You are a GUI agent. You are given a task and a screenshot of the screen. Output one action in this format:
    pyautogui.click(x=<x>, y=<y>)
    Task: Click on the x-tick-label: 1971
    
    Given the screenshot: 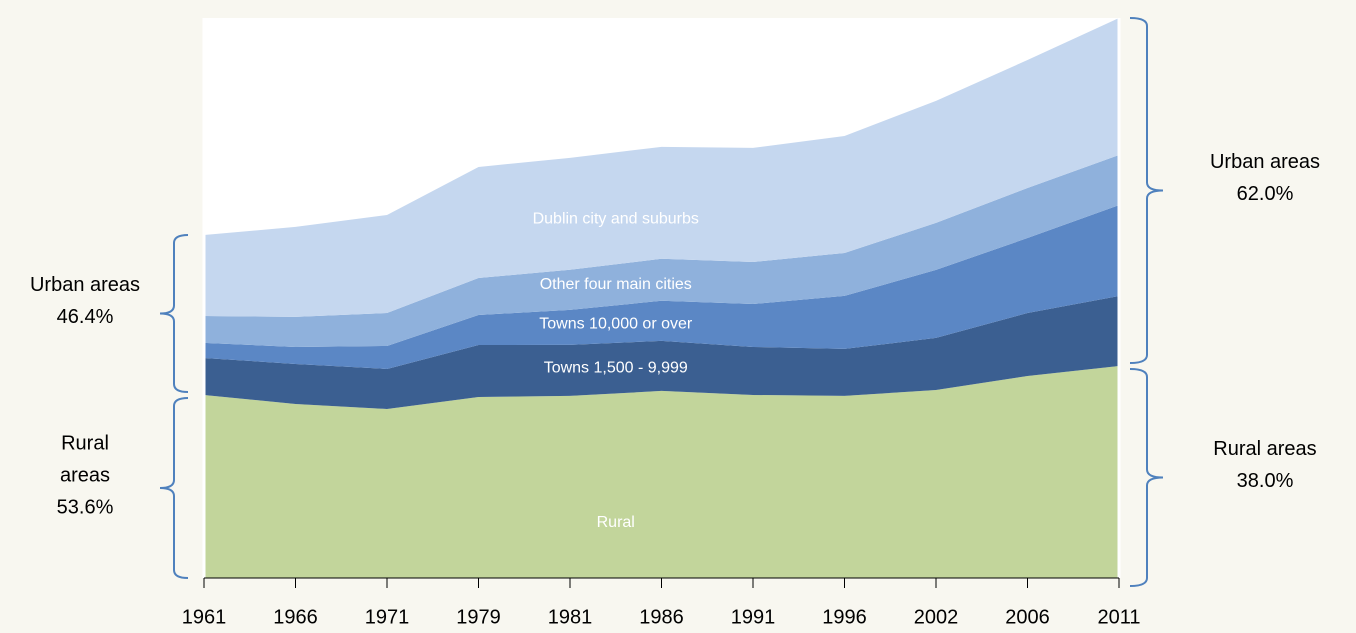 What is the action you would take?
    pyautogui.click(x=387, y=617)
    